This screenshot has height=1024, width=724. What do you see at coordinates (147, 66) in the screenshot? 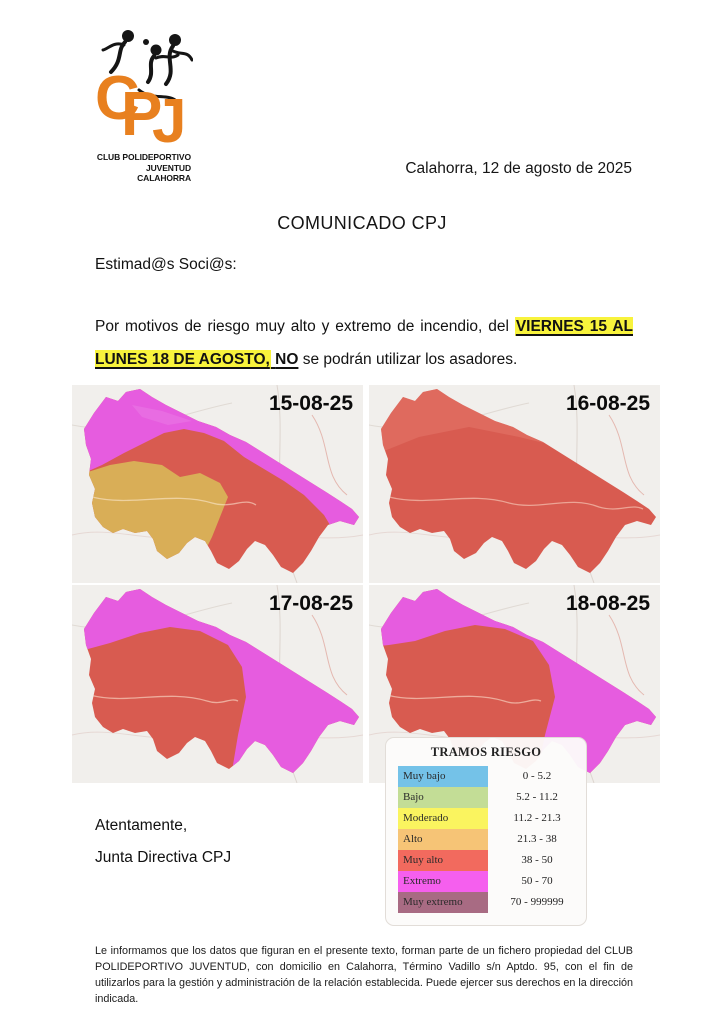
I see `dancing-figures-icon` at bounding box center [147, 66].